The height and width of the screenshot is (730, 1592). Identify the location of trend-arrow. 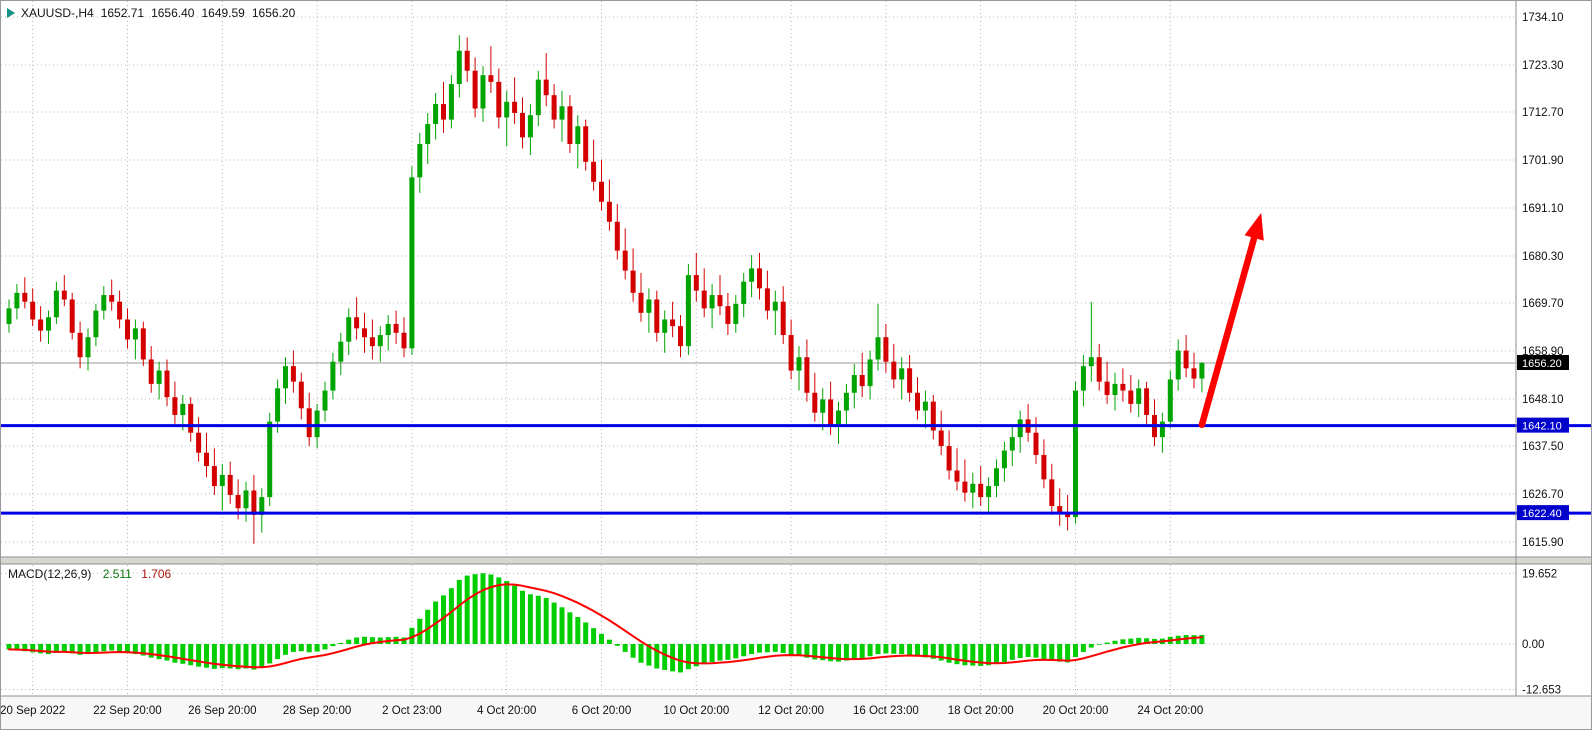
(1231, 320).